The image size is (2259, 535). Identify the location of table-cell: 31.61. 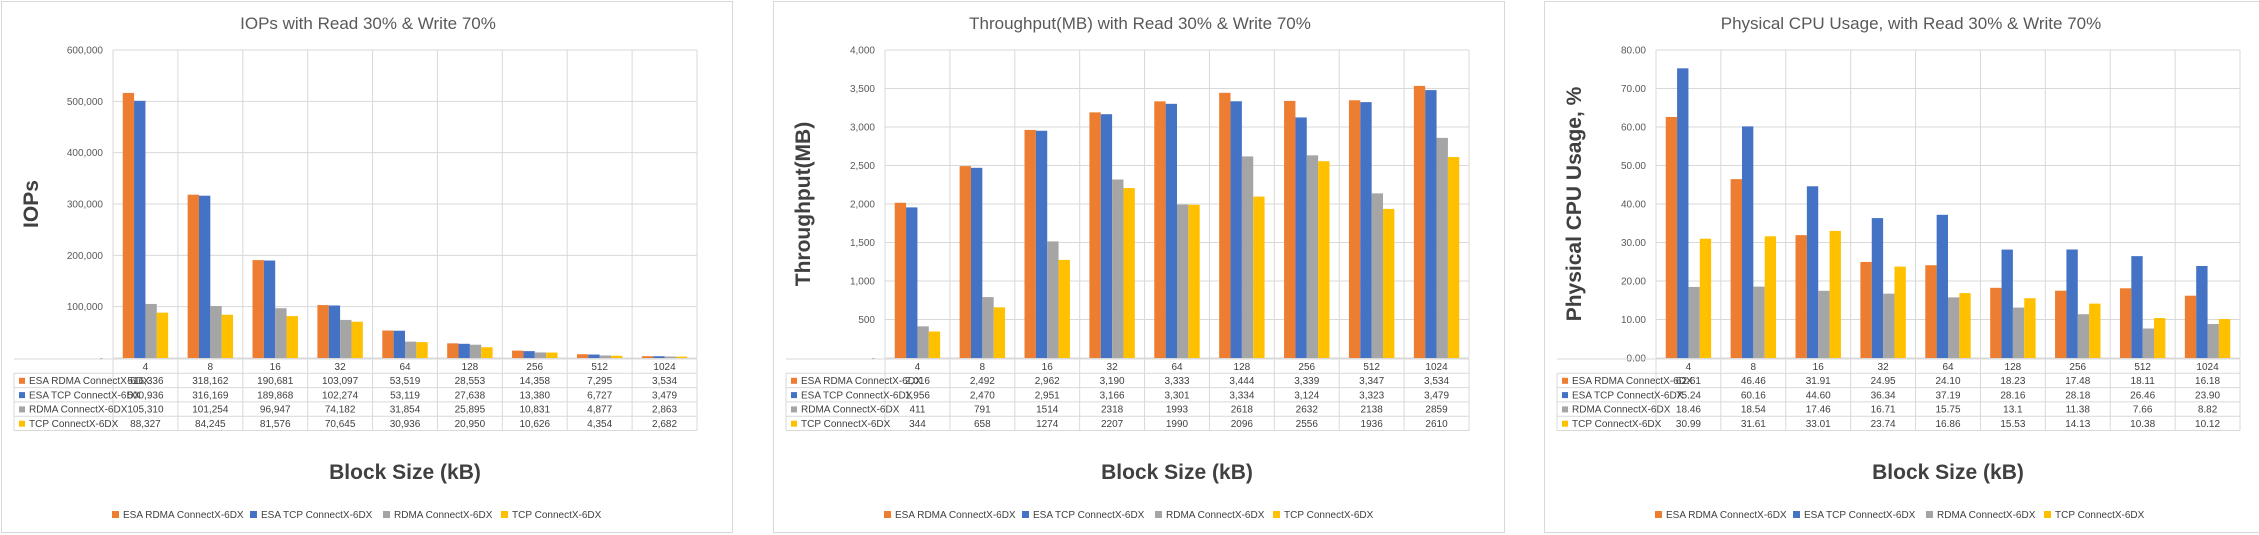
(1753, 424).